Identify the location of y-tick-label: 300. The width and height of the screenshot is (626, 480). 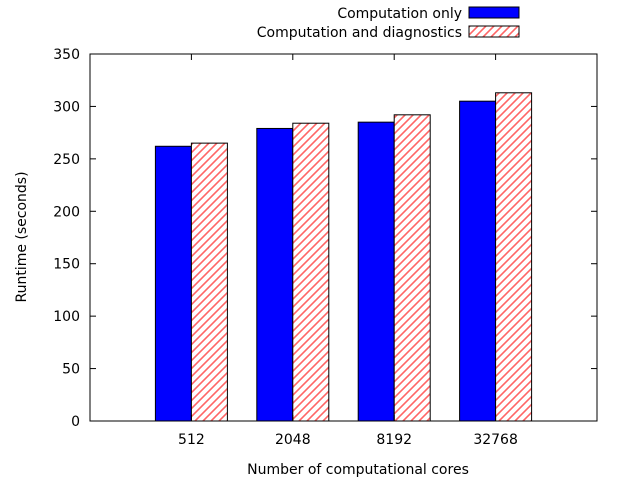
(66, 107).